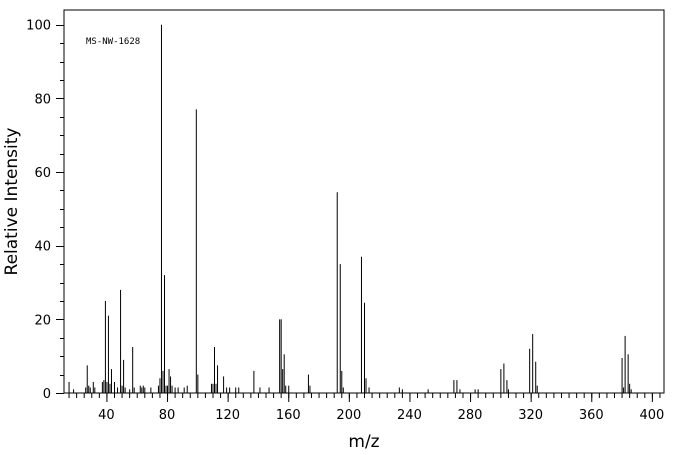 This screenshot has width=676, height=455. What do you see at coordinates (530, 415) in the screenshot?
I see `x-tick-label: 320` at bounding box center [530, 415].